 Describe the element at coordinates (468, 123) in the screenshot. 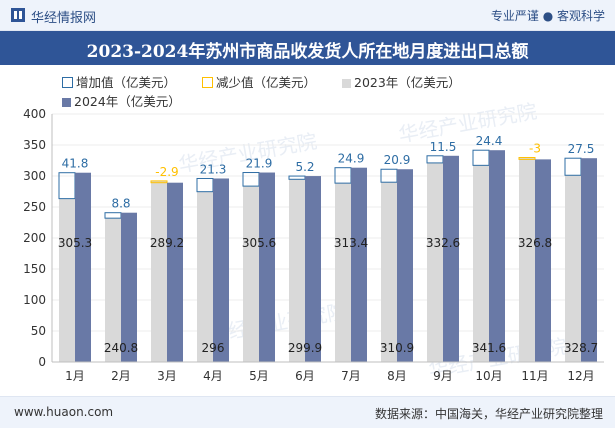

I see `watermark-2: 华经产业研究院` at that location.